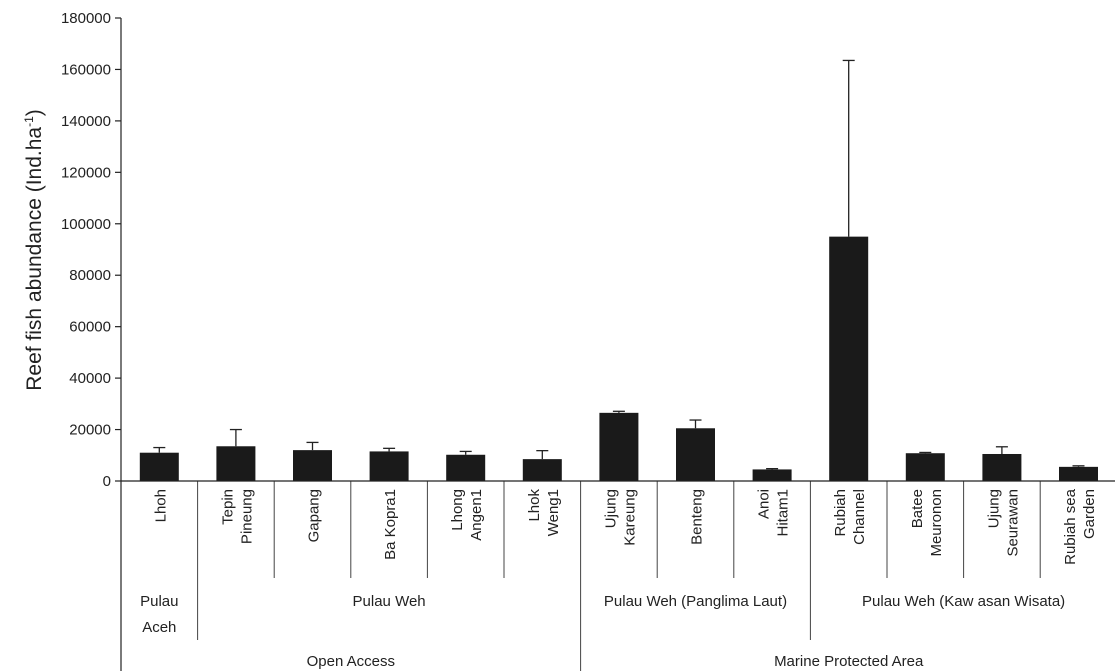  What do you see at coordinates (246, 516) in the screenshot?
I see `category-label: Pineung` at bounding box center [246, 516].